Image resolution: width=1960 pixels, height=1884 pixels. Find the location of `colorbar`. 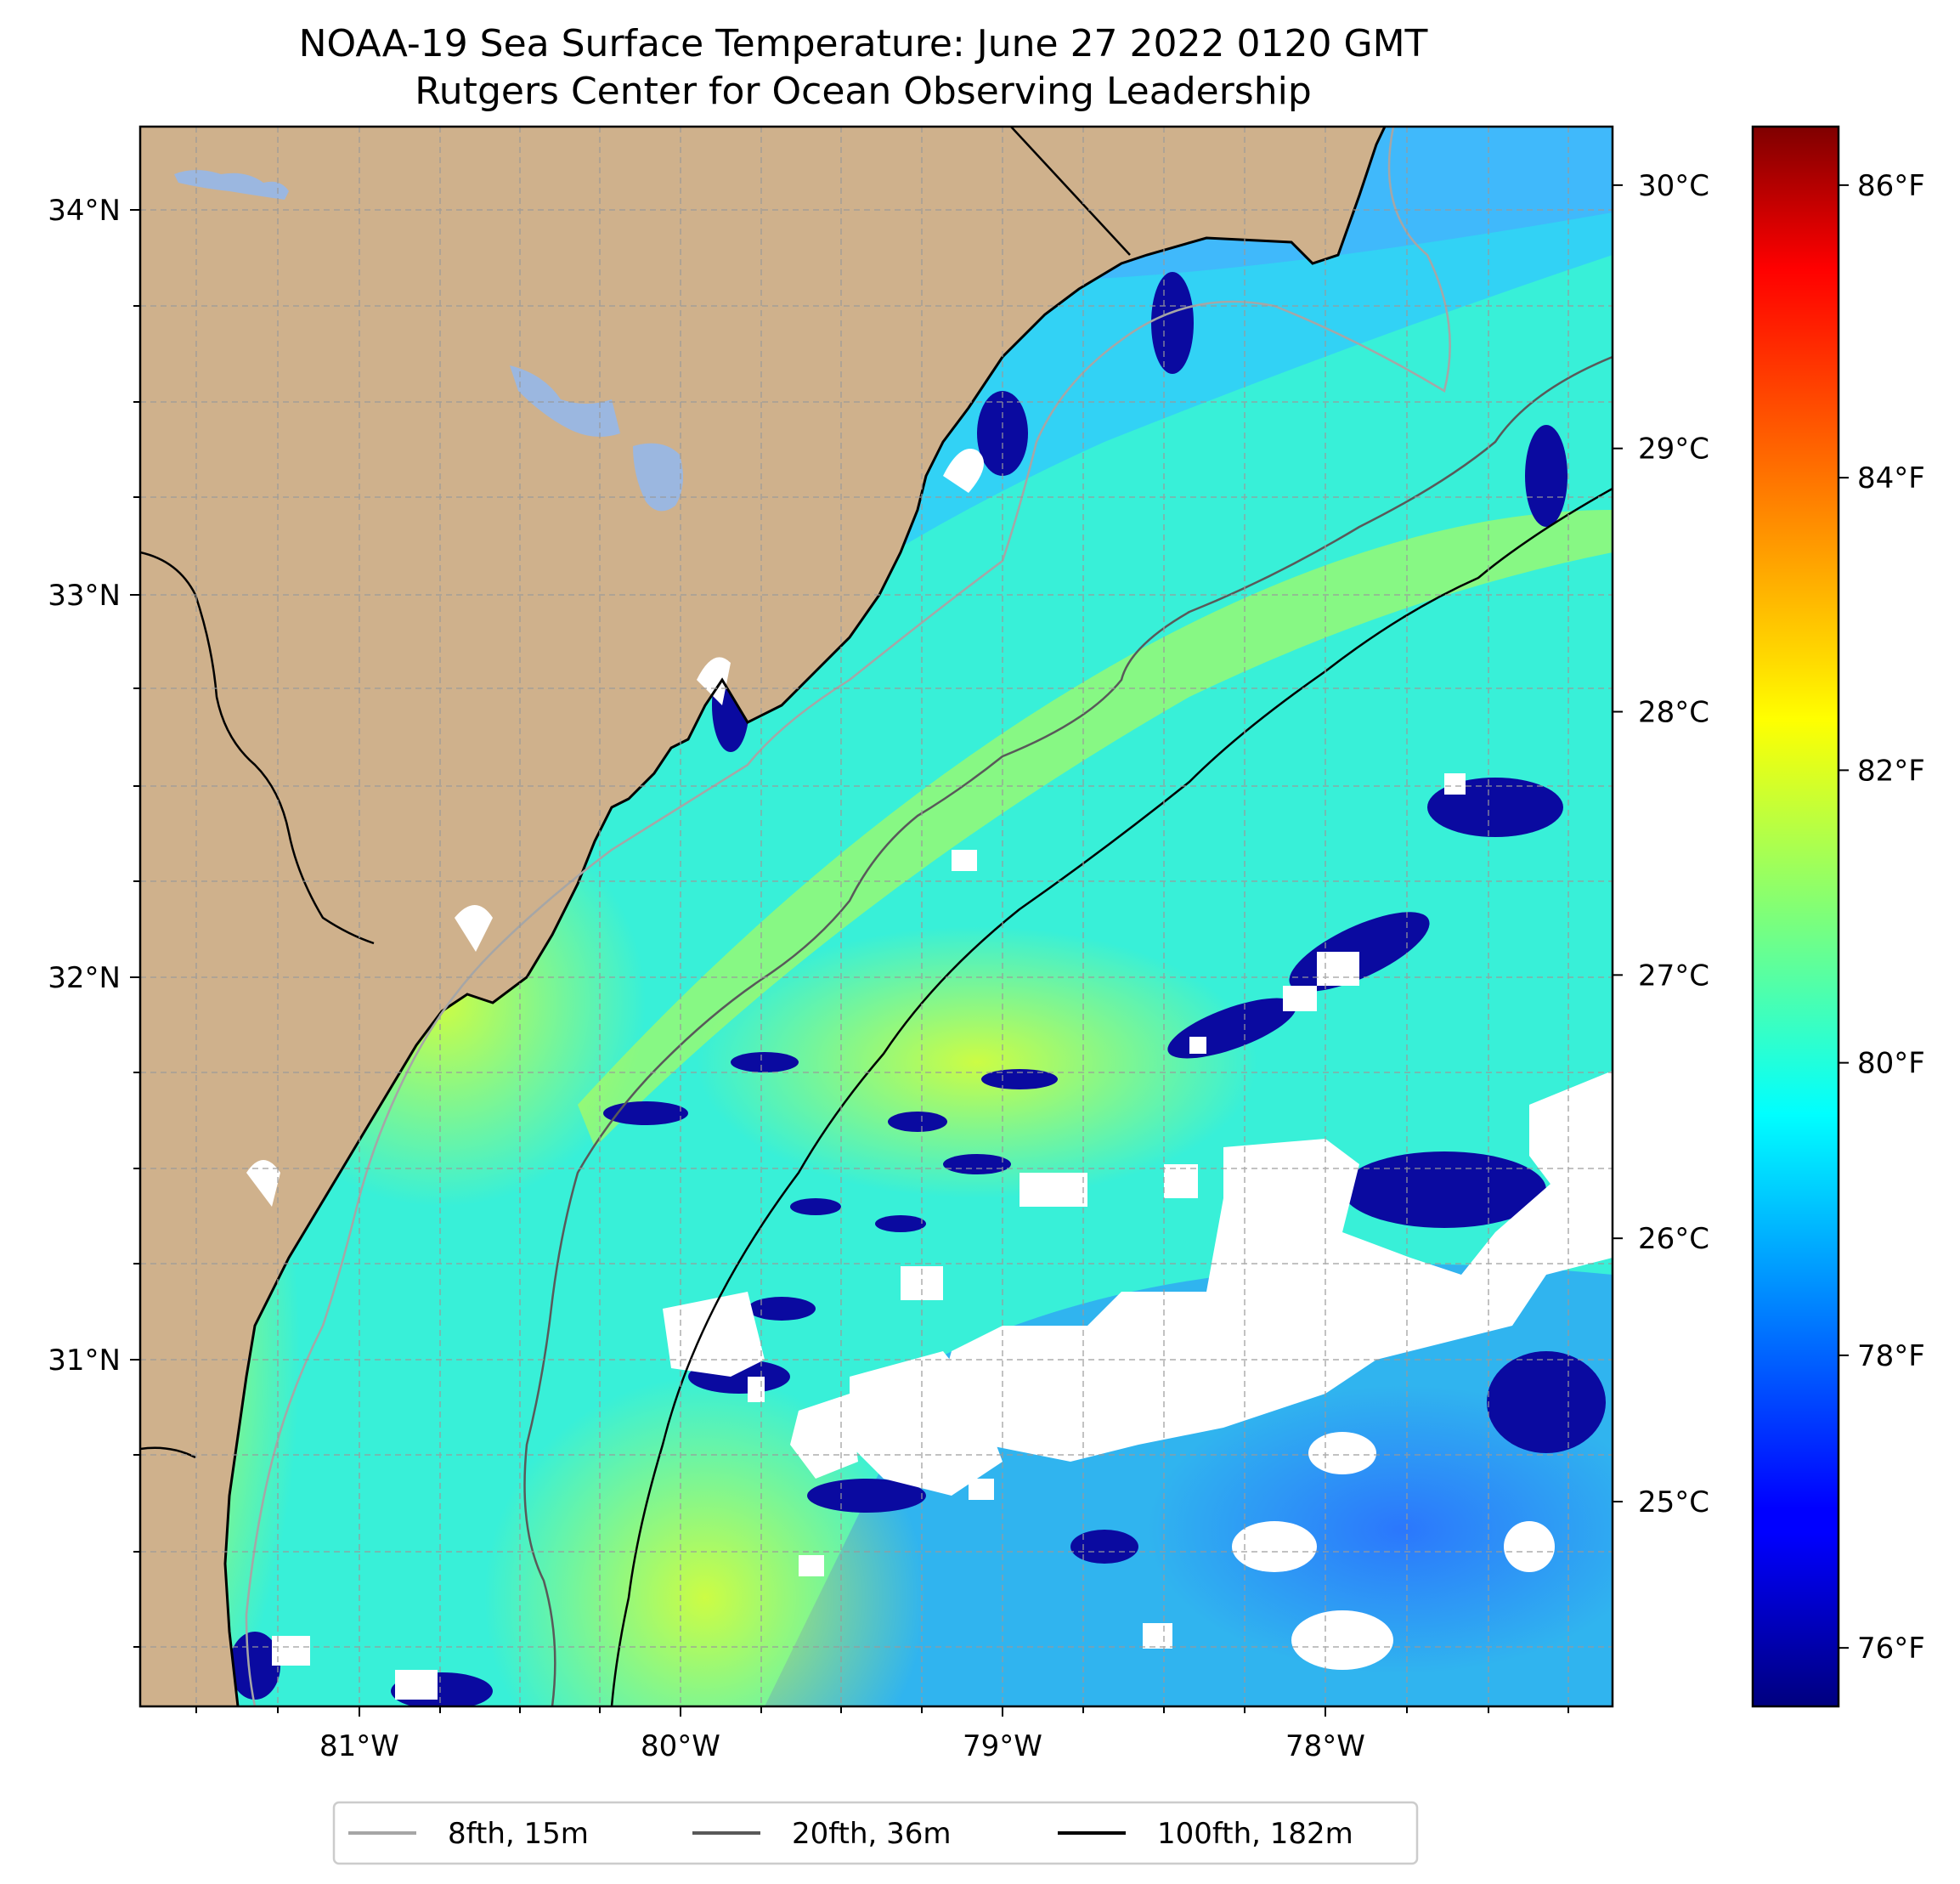

colorbar is located at coordinates (1795, 916).